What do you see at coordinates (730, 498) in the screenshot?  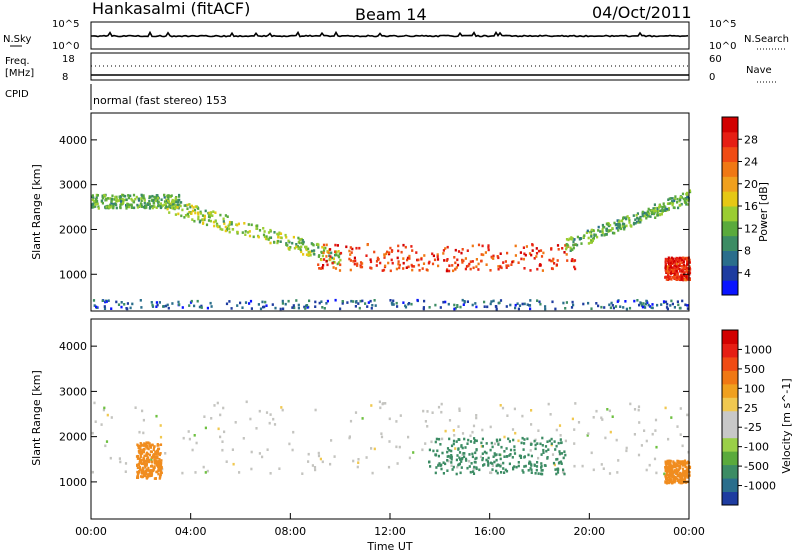 I see `colorbar-swatch` at bounding box center [730, 498].